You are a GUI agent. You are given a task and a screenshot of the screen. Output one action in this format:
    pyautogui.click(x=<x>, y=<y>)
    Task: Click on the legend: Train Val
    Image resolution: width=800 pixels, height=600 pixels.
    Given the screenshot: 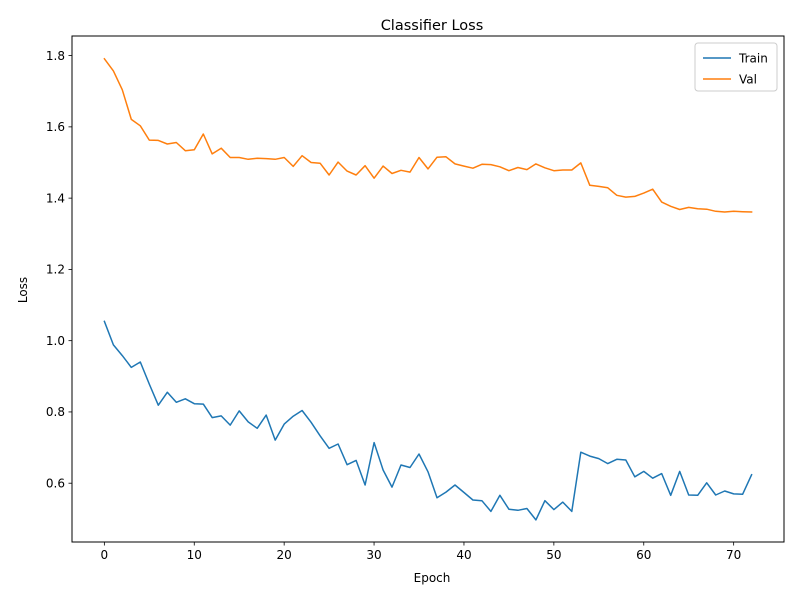 What is the action you would take?
    pyautogui.click(x=736, y=67)
    